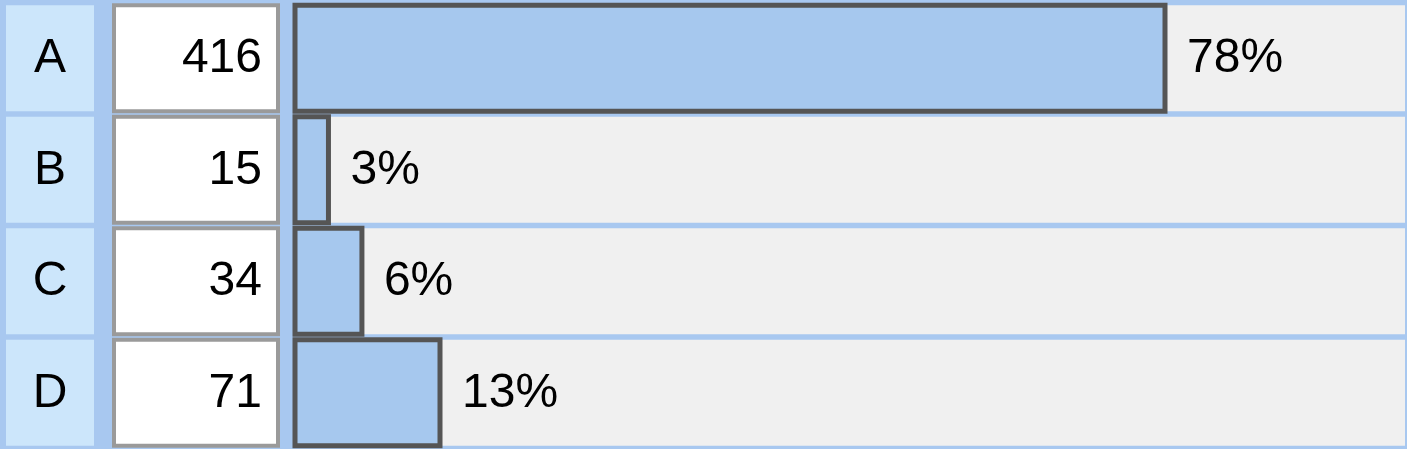 The width and height of the screenshot is (1410, 449). Describe the element at coordinates (50, 390) in the screenshot. I see `y-tick-label: D` at that location.